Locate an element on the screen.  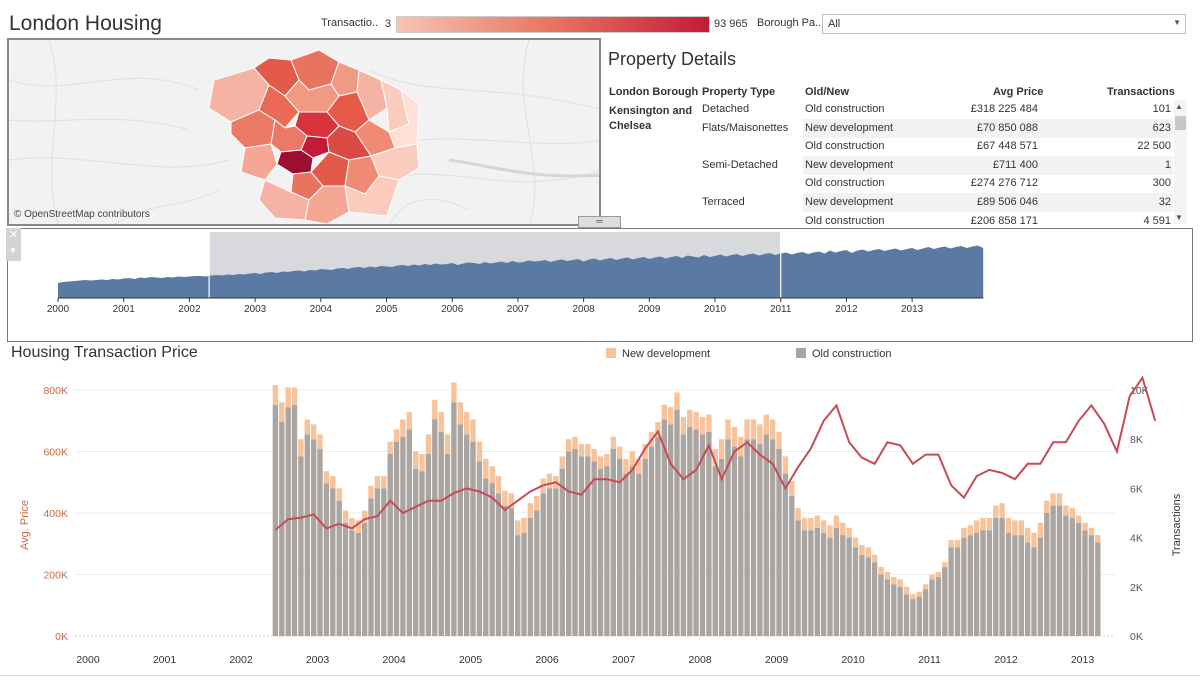
borough-shapes is located at coordinates (314, 136).